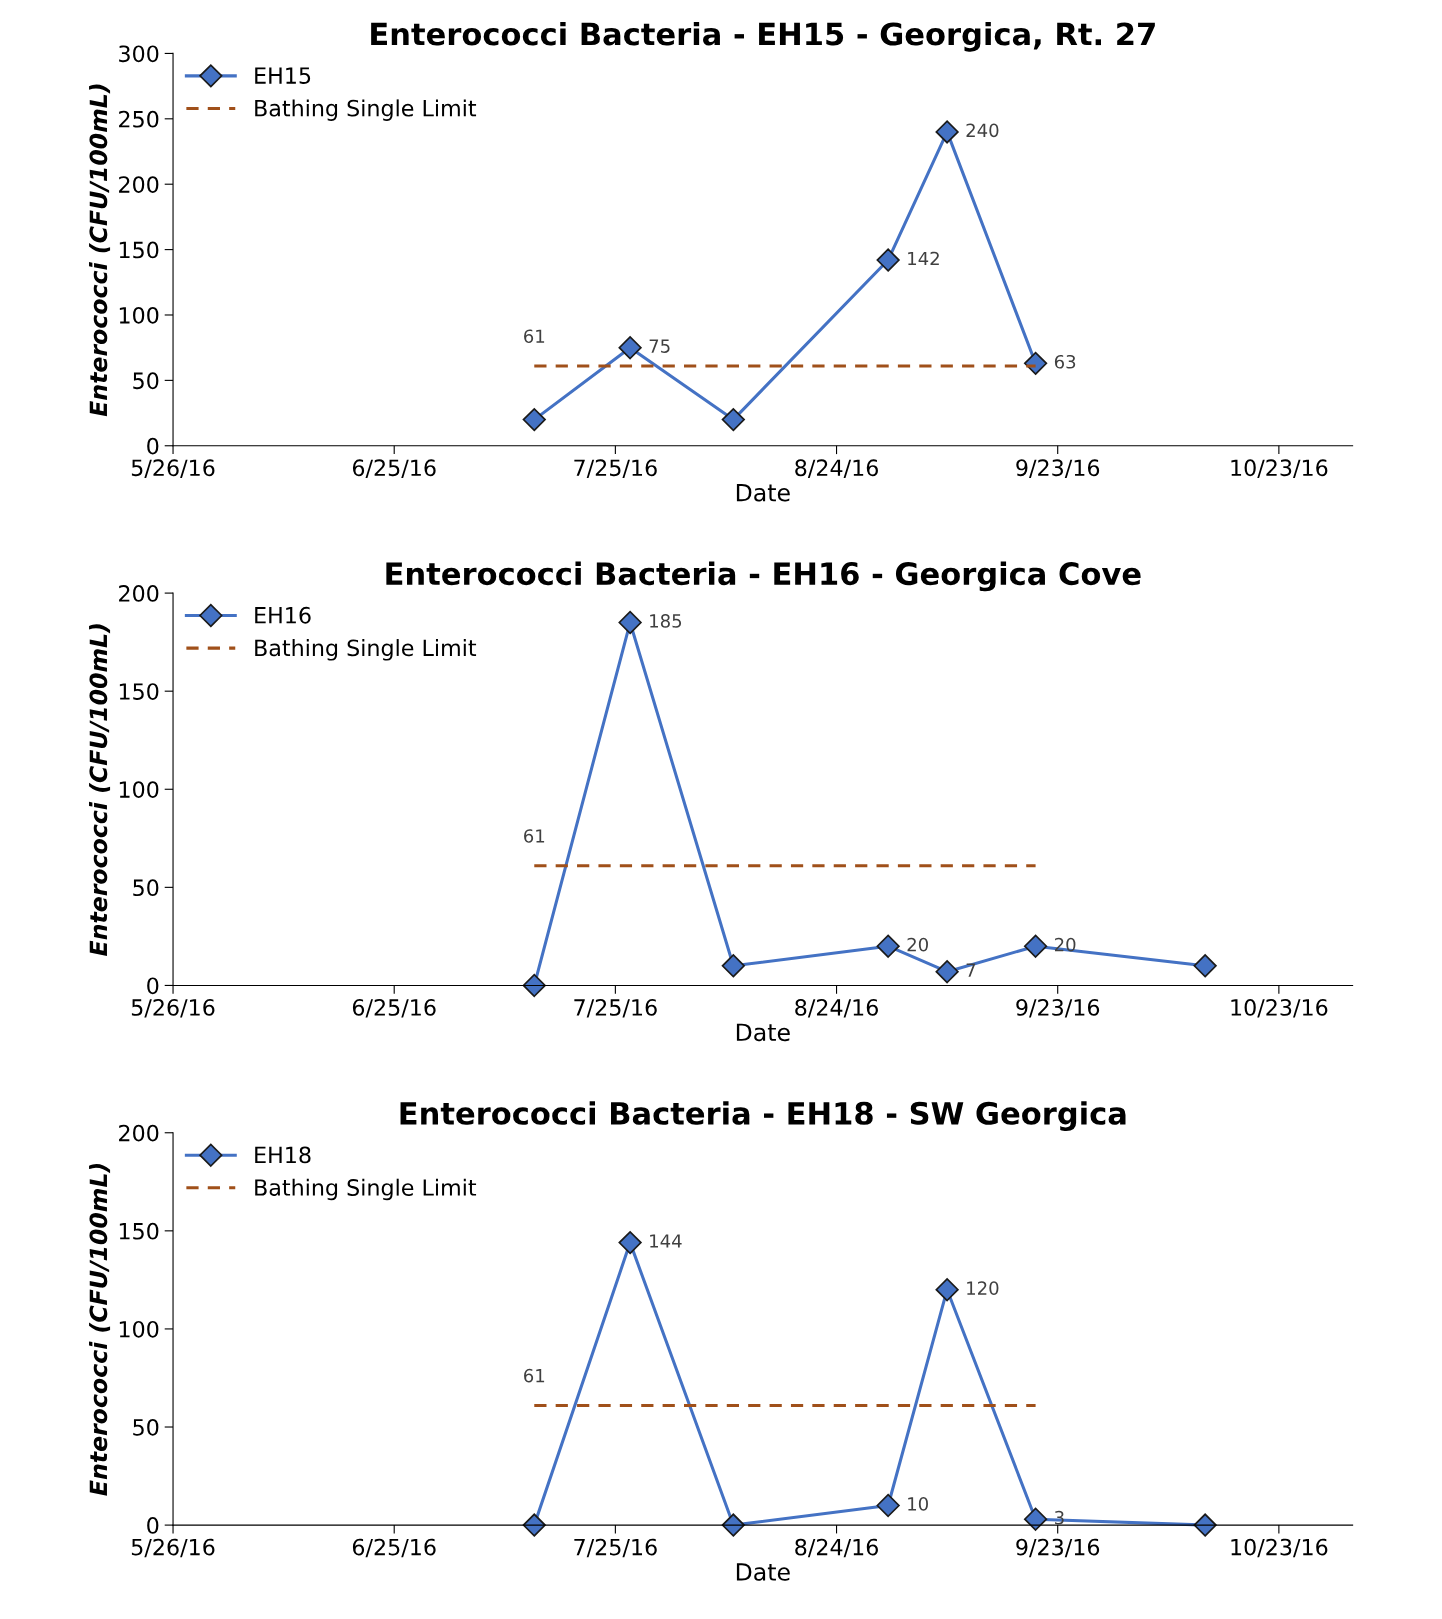 The width and height of the screenshot is (1442, 1619). What do you see at coordinates (917, 944) in the screenshot?
I see `data-label: 20` at bounding box center [917, 944].